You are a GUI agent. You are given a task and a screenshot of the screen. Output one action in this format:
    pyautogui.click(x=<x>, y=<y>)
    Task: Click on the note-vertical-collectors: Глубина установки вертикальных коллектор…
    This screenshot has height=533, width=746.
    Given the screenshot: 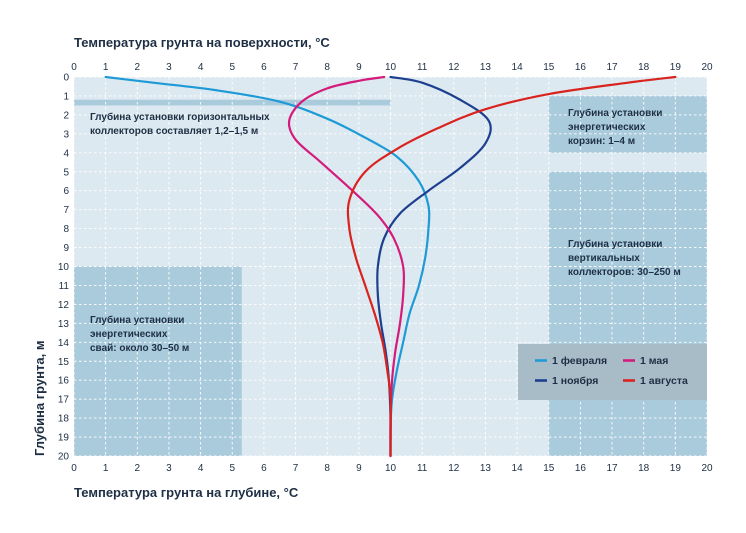 What is the action you would take?
    pyautogui.click(x=624, y=258)
    